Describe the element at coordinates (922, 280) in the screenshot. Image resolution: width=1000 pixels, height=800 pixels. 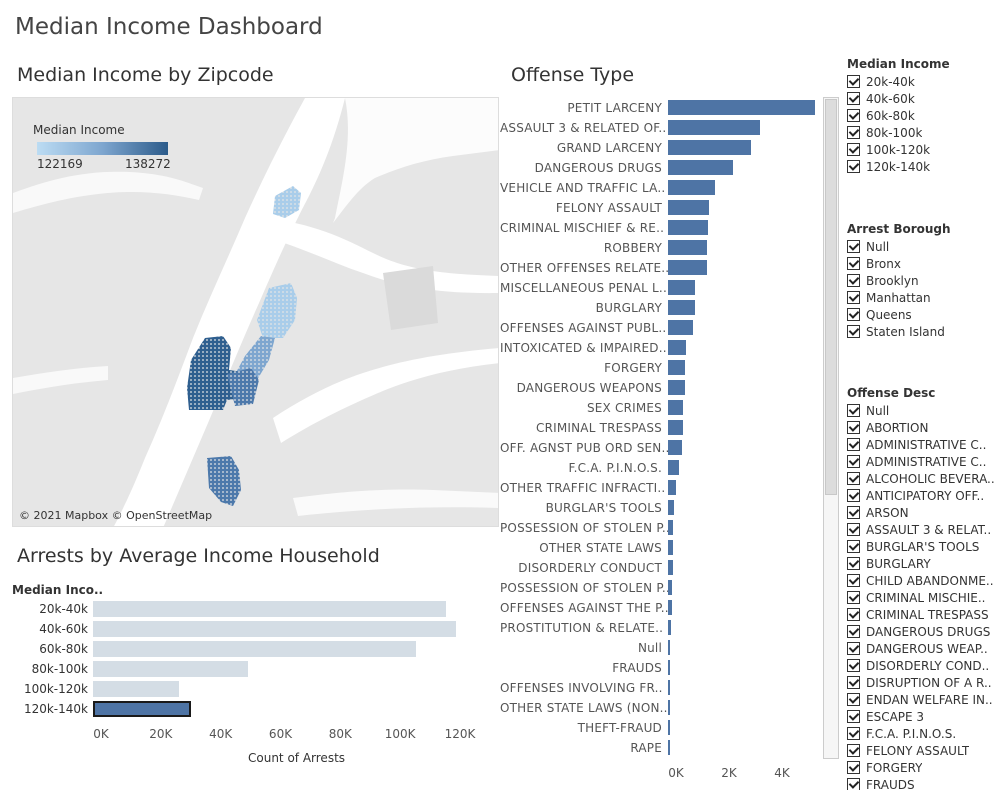
I see `filter-option-borough: Brooklyn` at that location.